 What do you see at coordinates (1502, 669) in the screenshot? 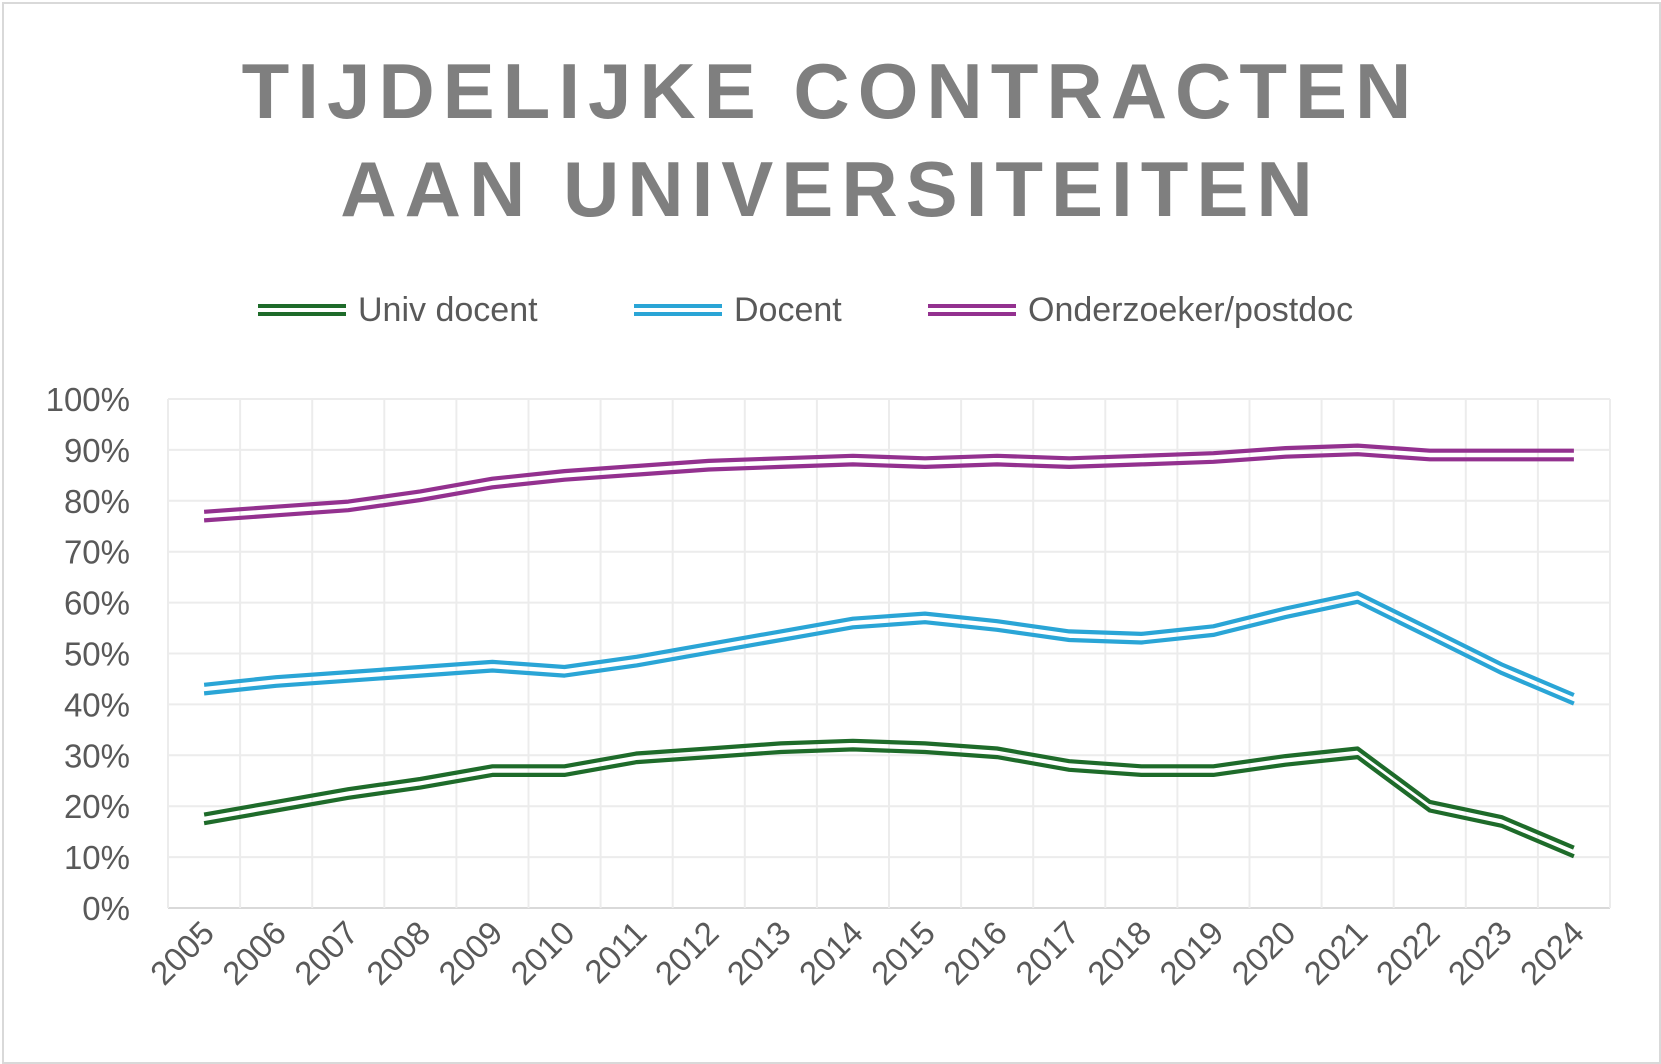
I see `data-point-docent-2023` at bounding box center [1502, 669].